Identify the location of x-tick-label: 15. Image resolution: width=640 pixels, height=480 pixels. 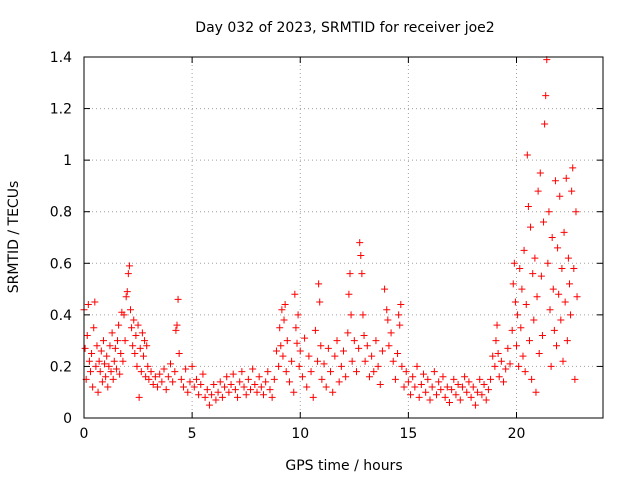
(408, 434).